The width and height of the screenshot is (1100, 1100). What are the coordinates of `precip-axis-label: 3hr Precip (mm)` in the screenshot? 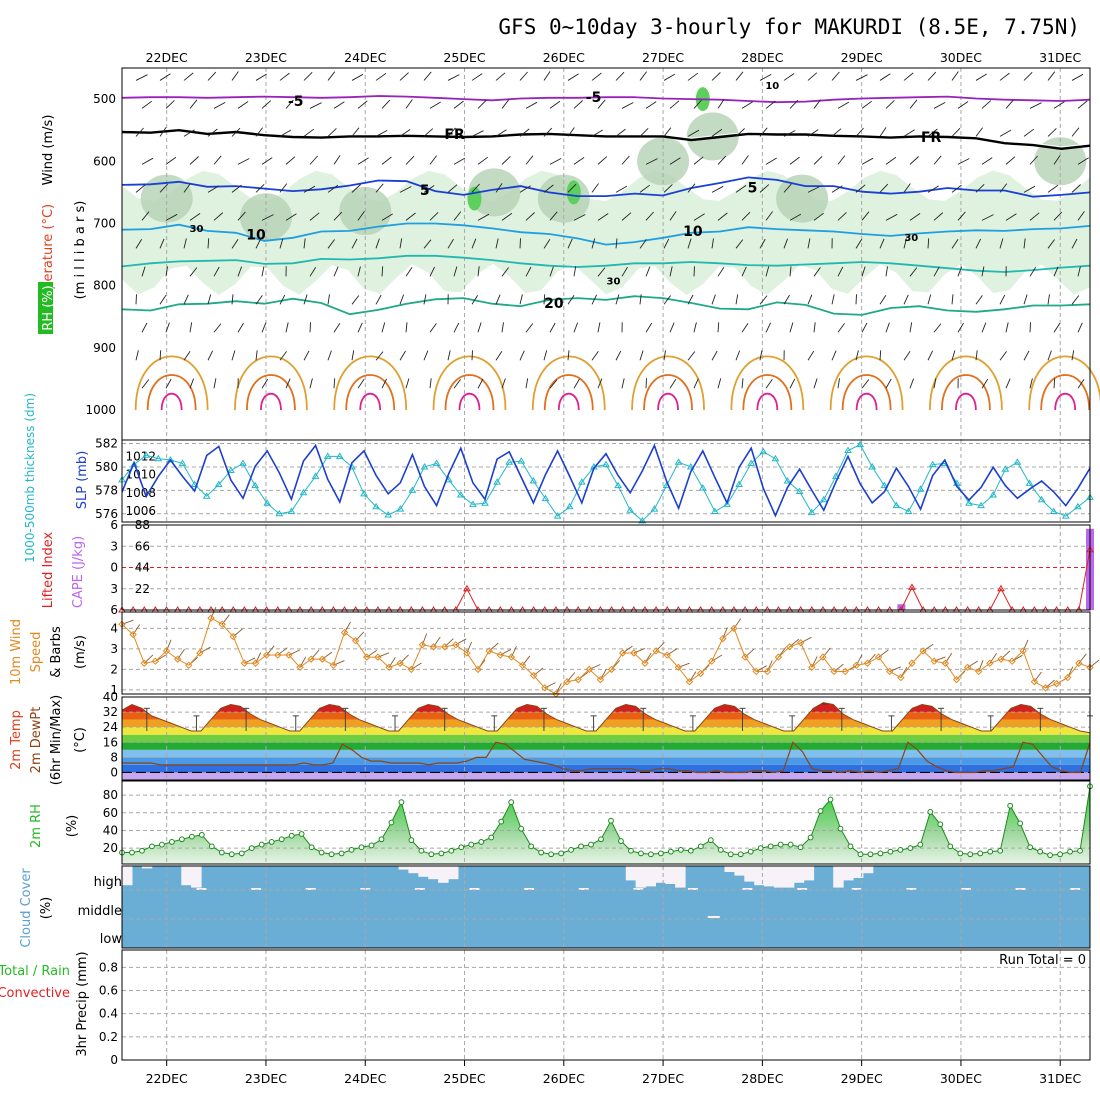 It's located at (82, 1003).